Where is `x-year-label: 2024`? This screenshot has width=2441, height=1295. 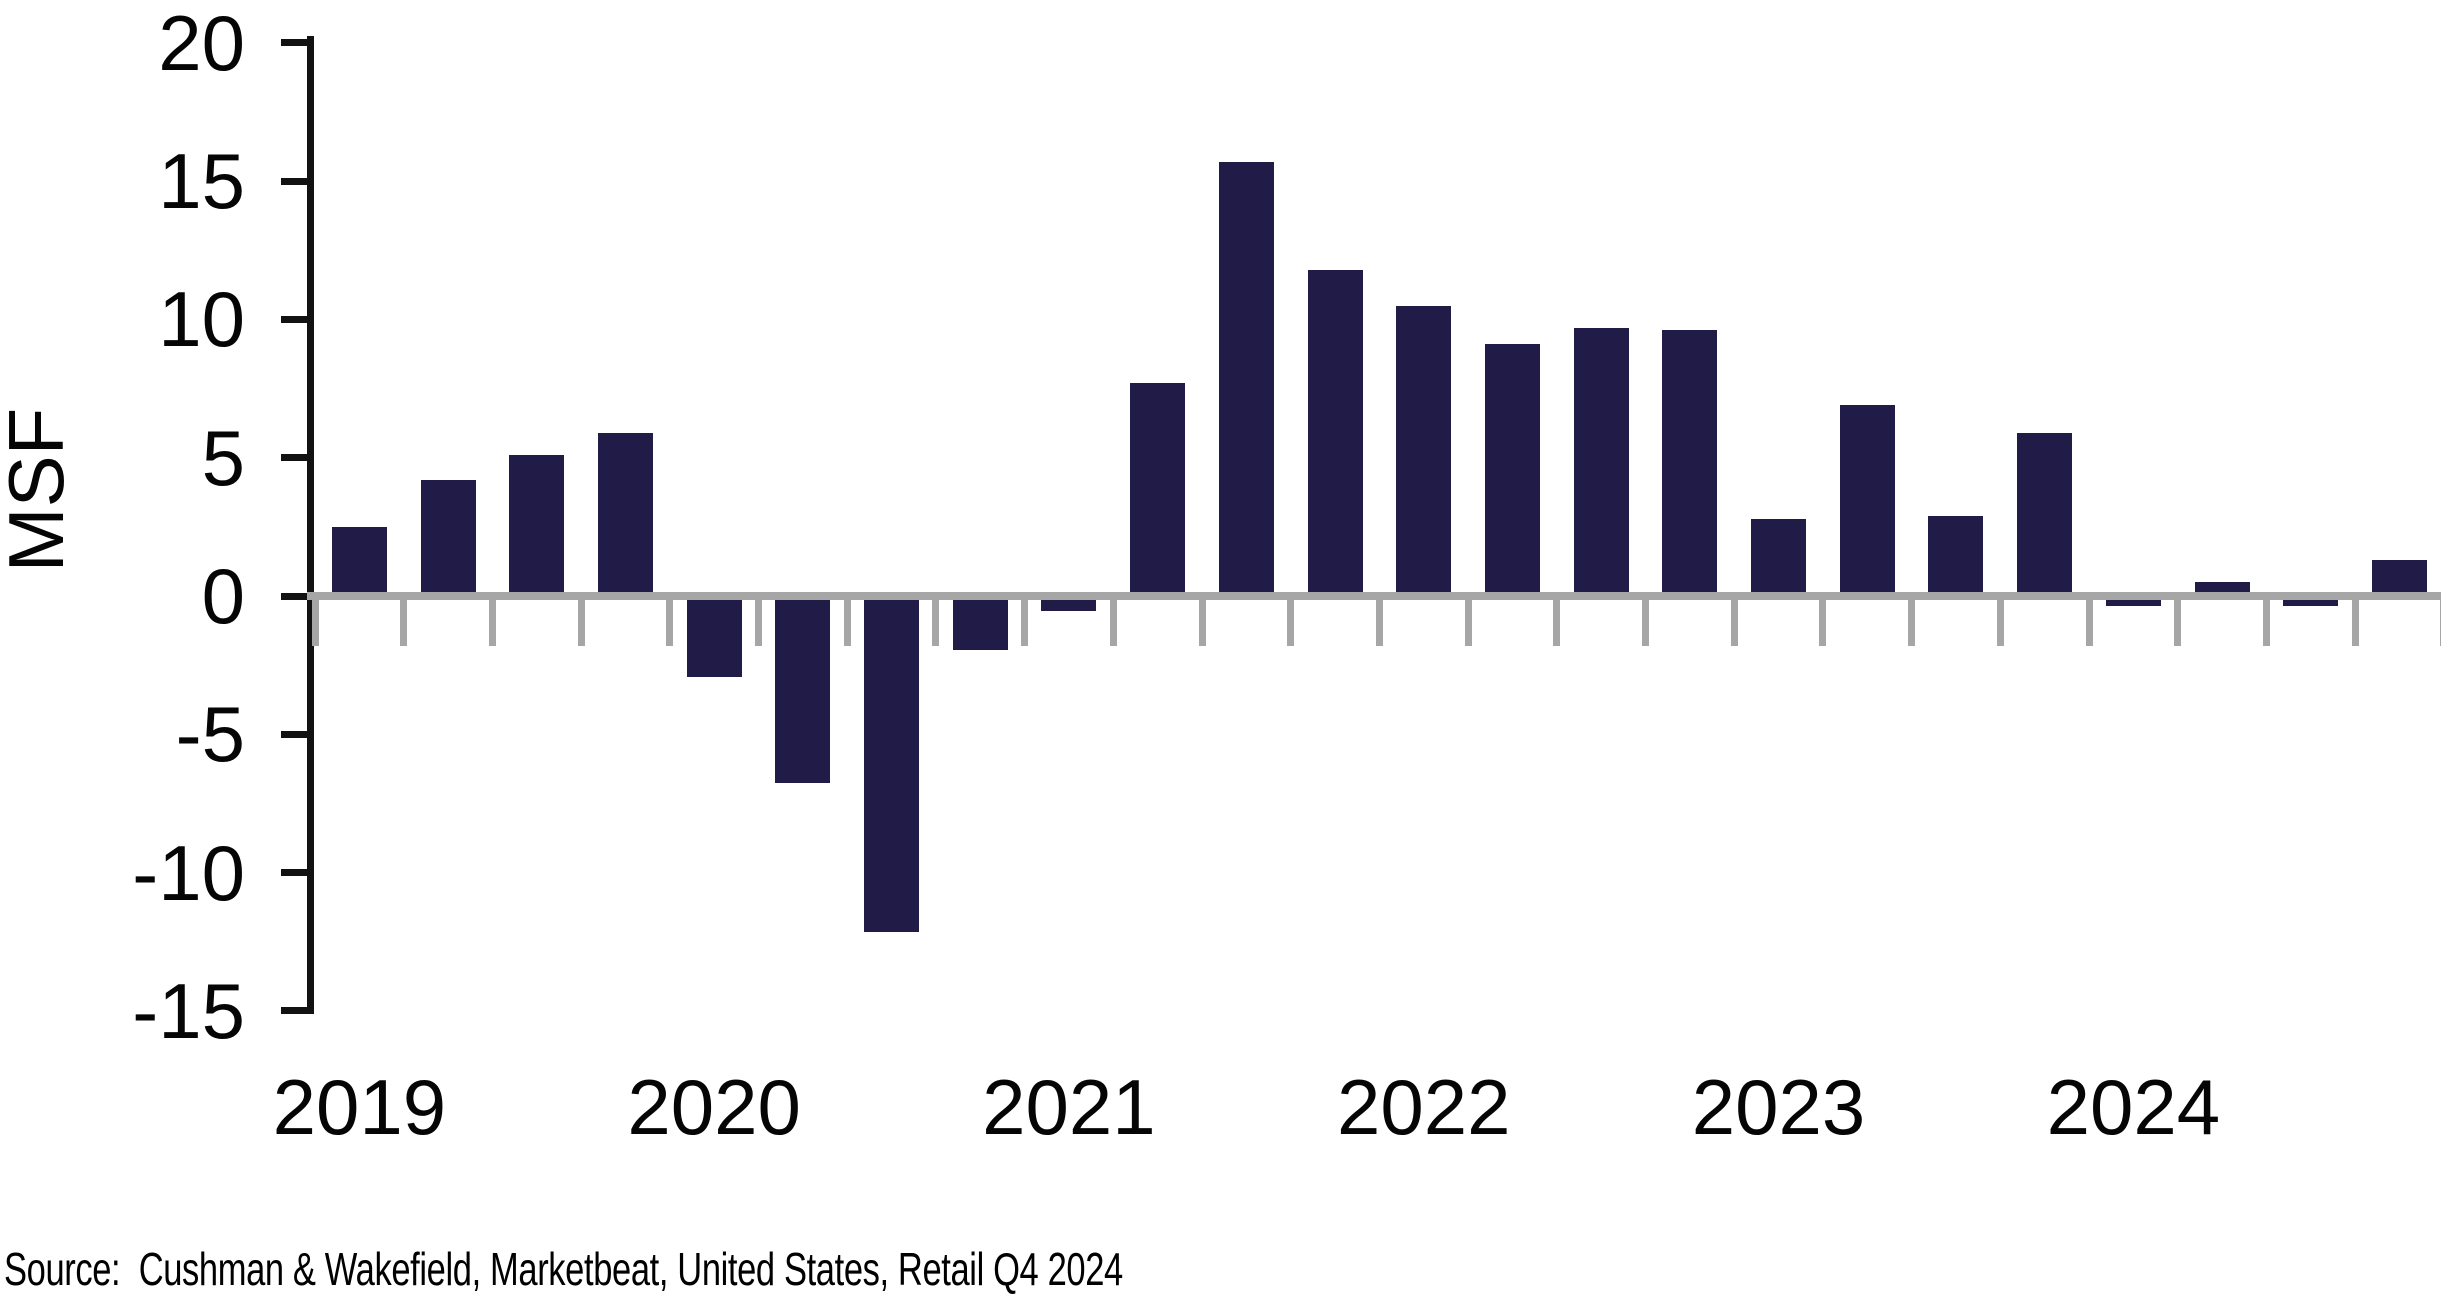 x-year-label: 2024 is located at coordinates (2133, 1107).